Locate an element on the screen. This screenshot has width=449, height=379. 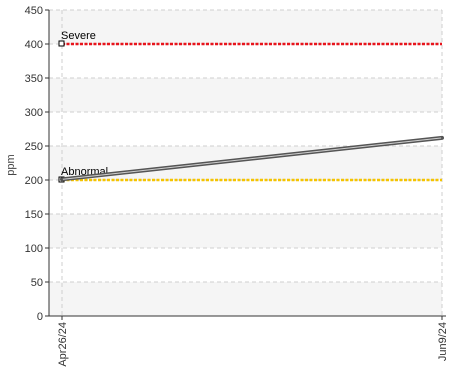
x-tick-labels: Apr26/24 Jun9/24 is located at coordinates (253, 344).